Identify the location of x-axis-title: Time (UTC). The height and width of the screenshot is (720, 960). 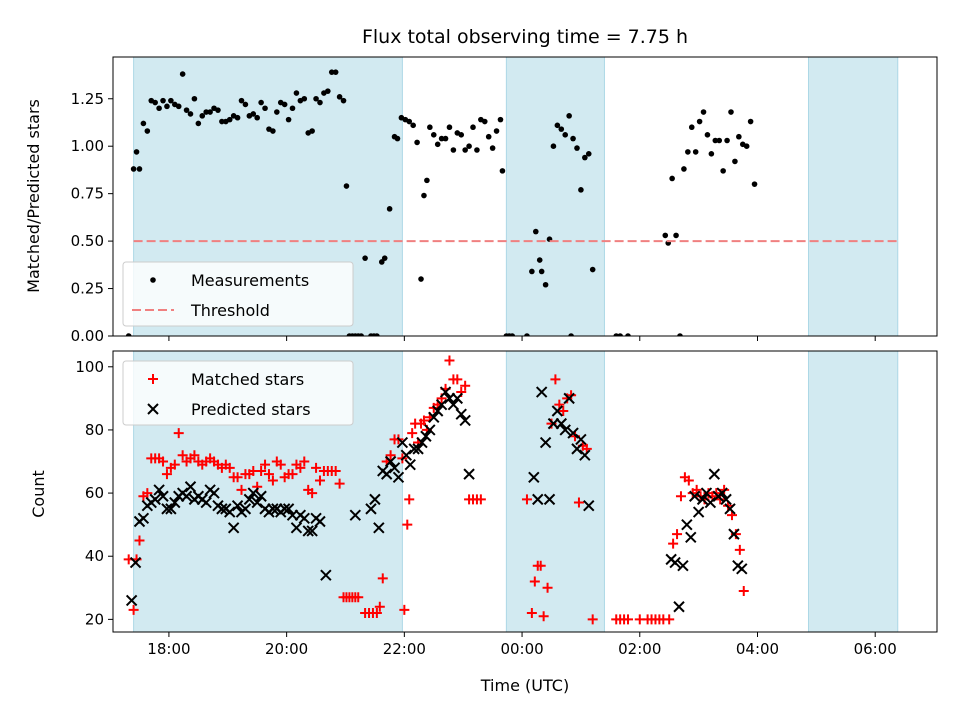
(524, 685).